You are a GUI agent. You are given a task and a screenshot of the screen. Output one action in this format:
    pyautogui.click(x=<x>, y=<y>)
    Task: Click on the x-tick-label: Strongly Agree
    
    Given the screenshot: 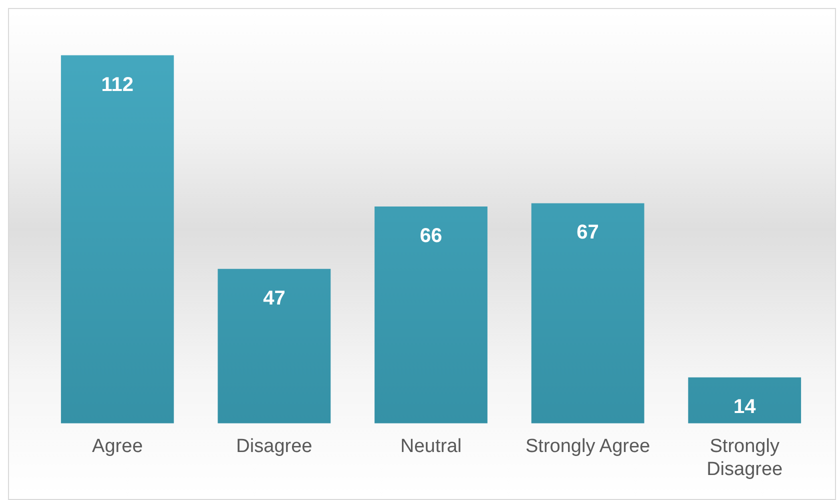 What is the action you would take?
    pyautogui.click(x=587, y=447)
    